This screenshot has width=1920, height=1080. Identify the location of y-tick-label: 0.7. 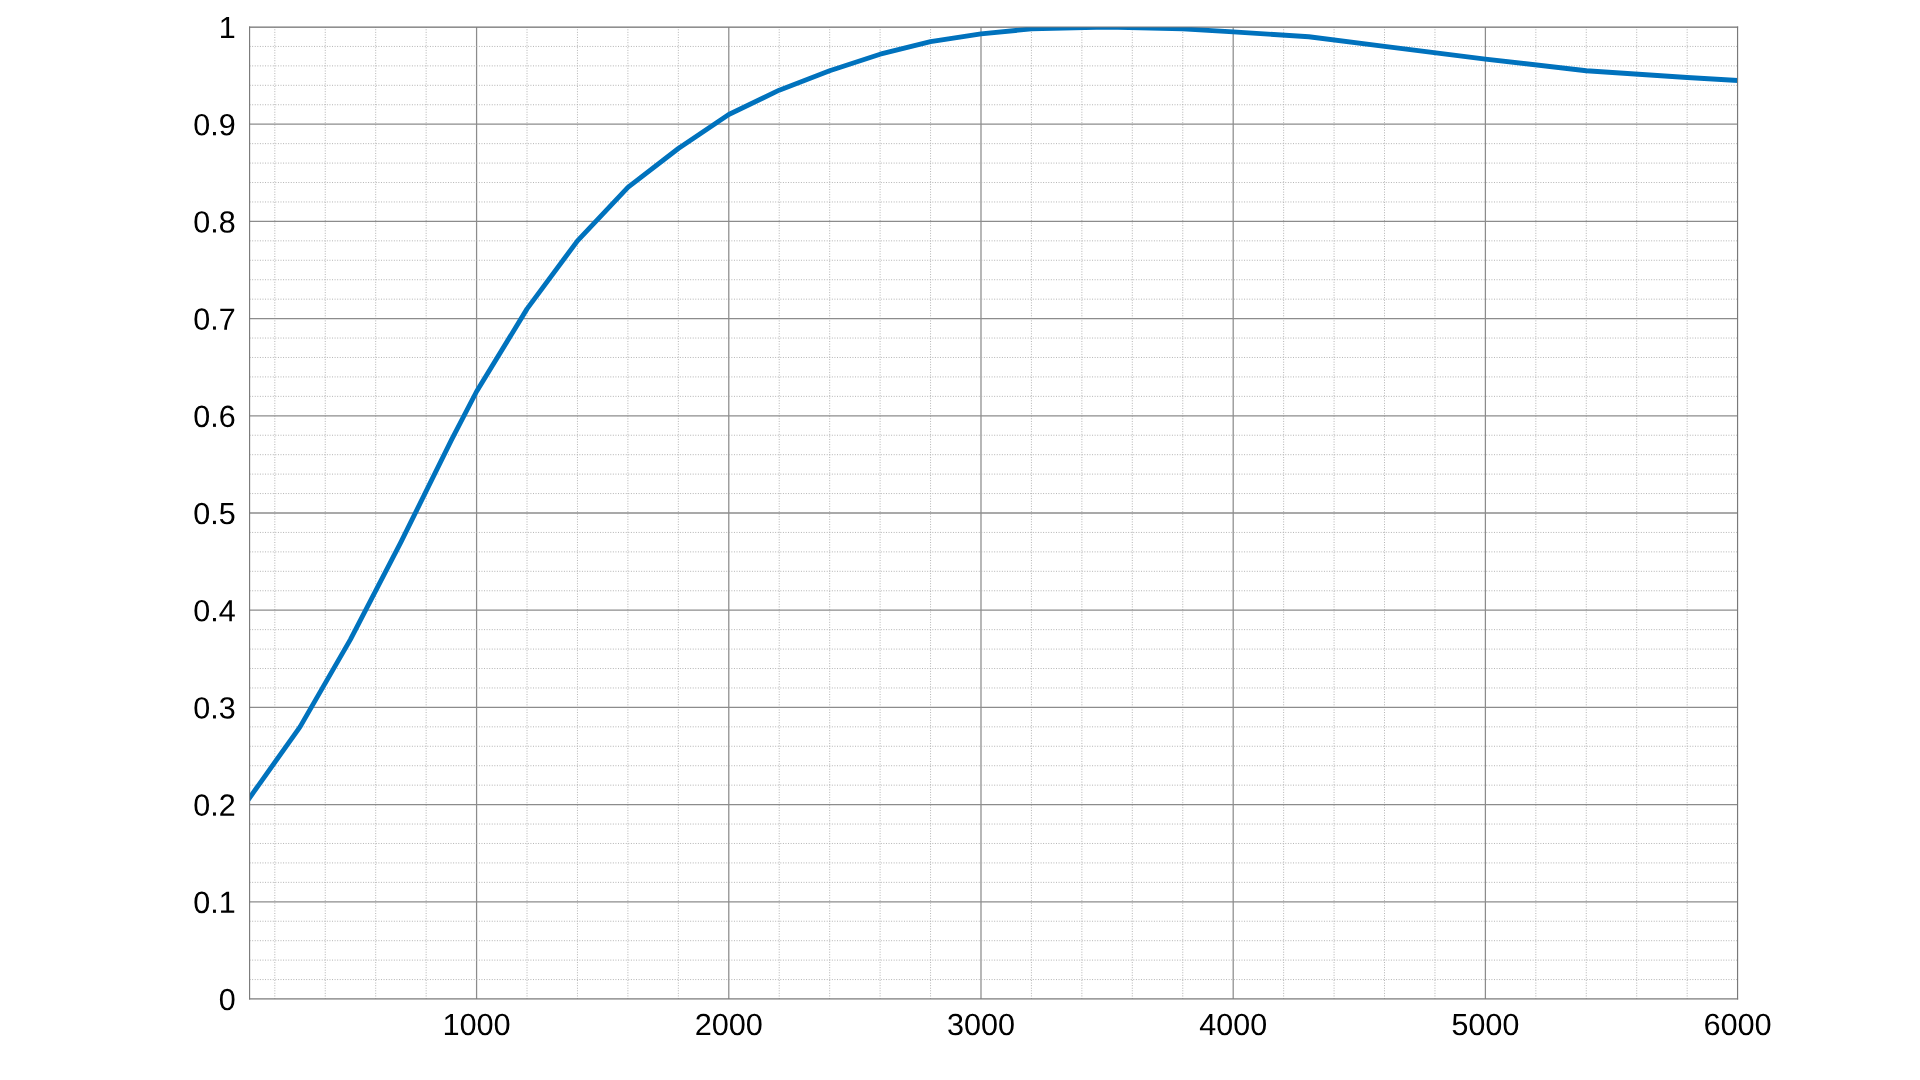
(214, 319).